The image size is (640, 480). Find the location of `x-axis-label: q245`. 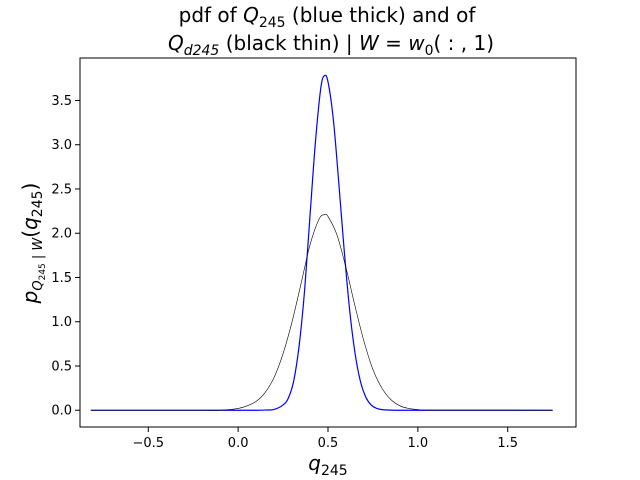

x-axis-label: q245 is located at coordinates (327, 465).